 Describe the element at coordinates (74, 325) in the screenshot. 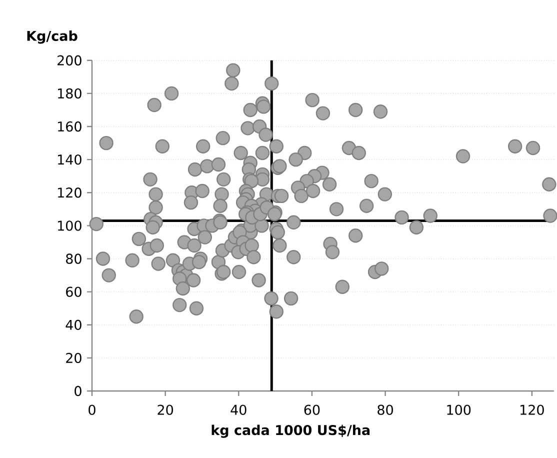

I see `y-tick-label: 40` at that location.